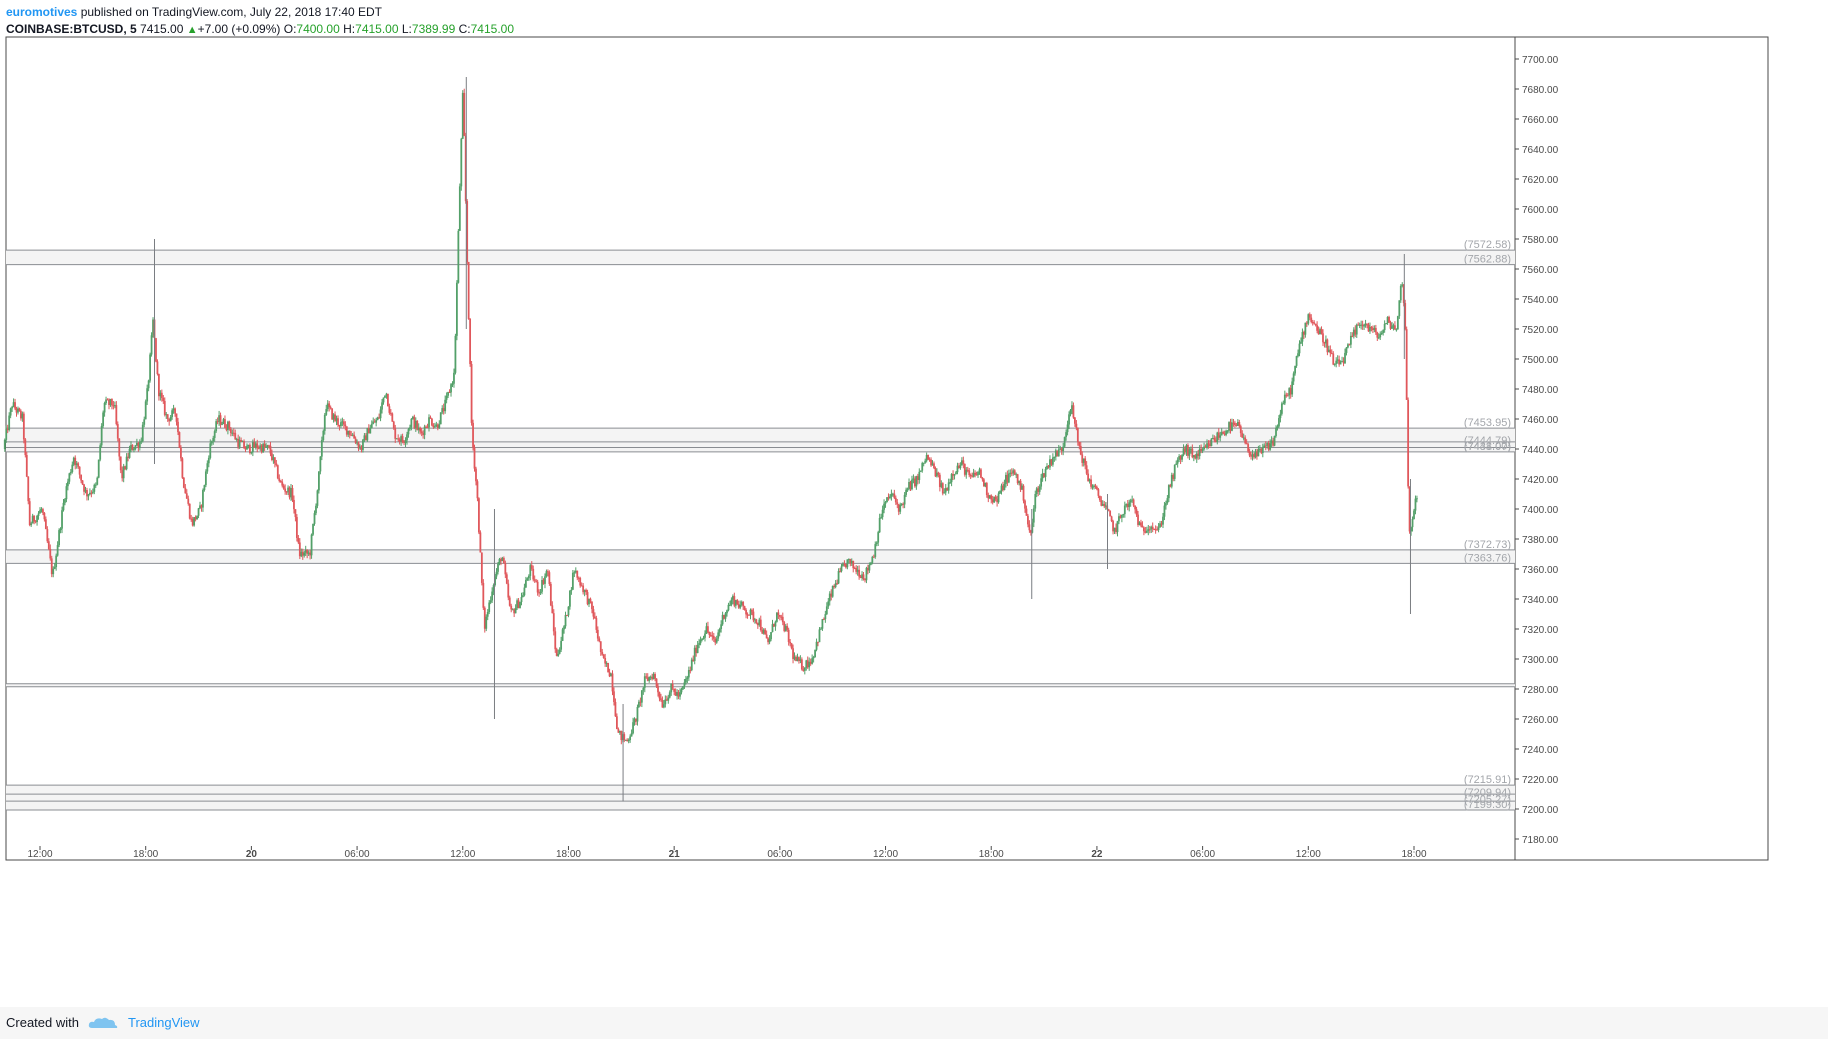 This screenshot has height=1039, width=1828. Describe the element at coordinates (239, 29) in the screenshot. I see `price-change: +7.00 (+0.09%)` at that location.